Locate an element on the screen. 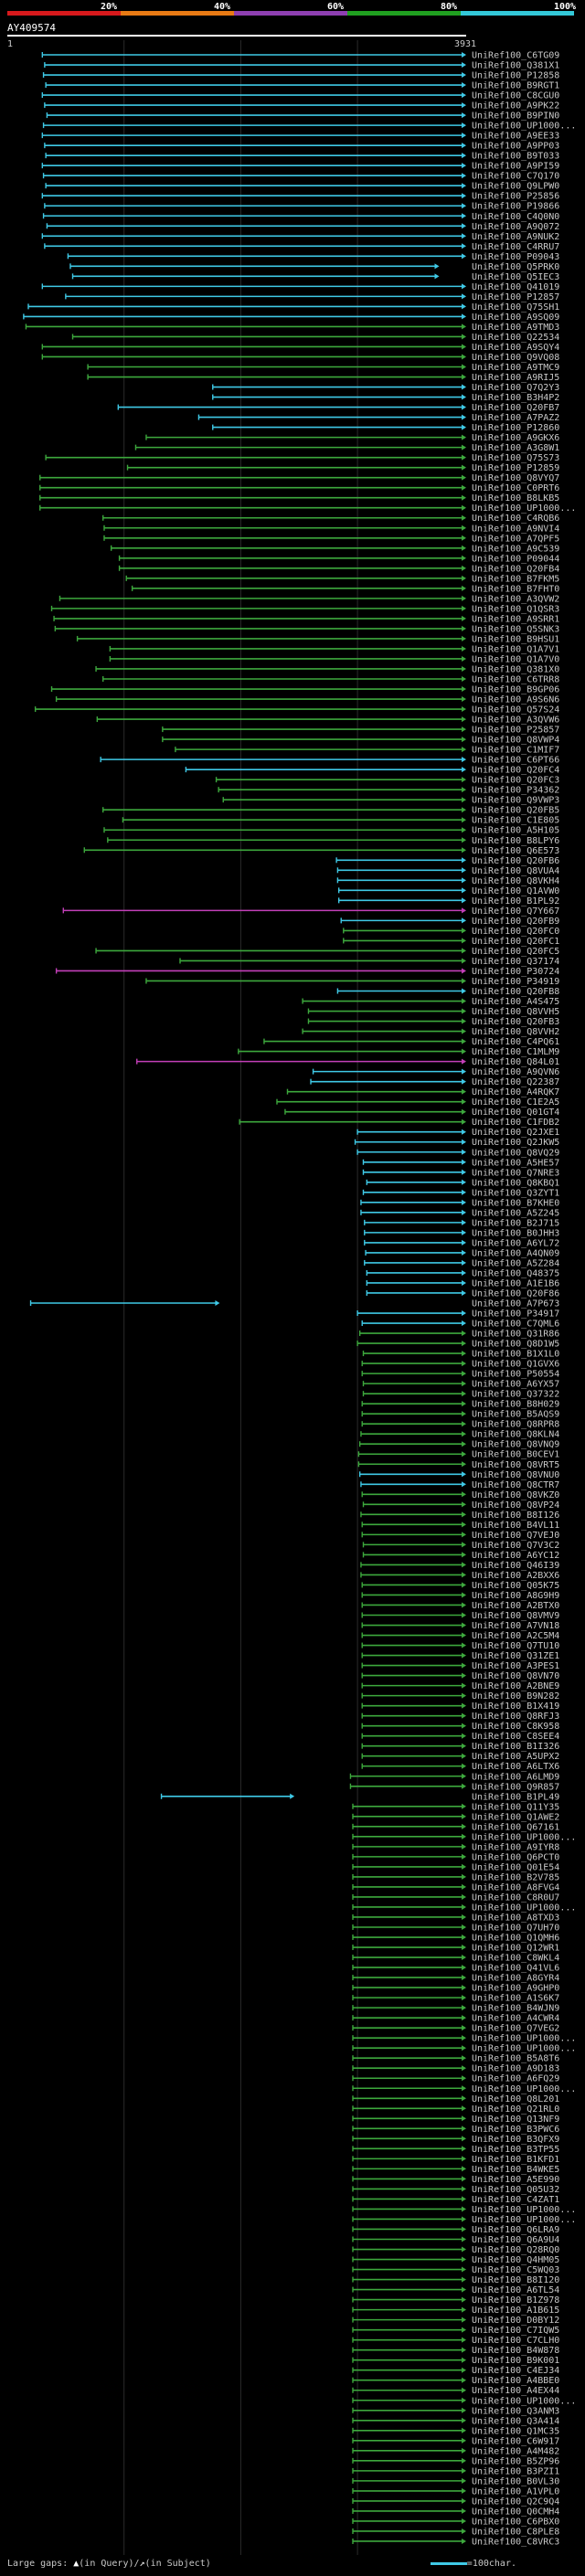  hit-label: UniRef100_A5E990 is located at coordinates (515, 2180).